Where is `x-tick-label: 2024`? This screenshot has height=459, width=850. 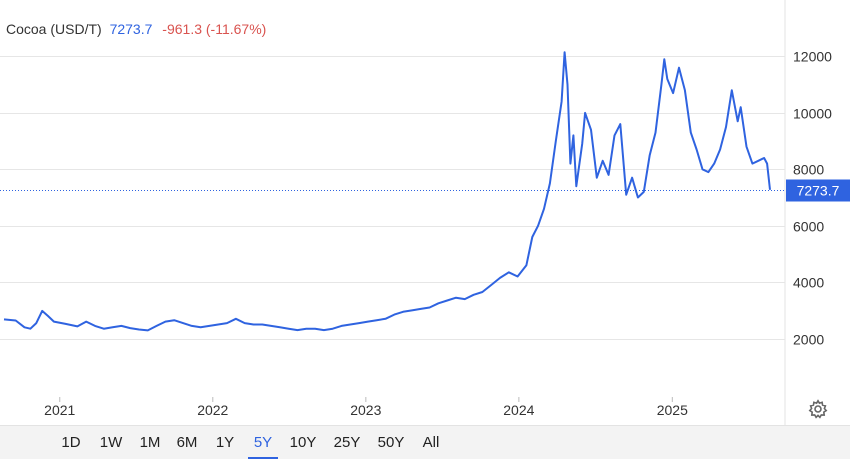 x-tick-label: 2024 is located at coordinates (518, 410).